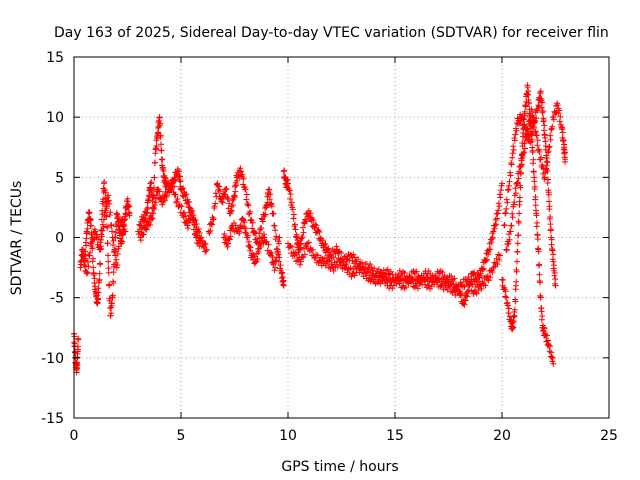 Image resolution: width=640 pixels, height=480 pixels. Describe the element at coordinates (74, 436) in the screenshot. I see `x-tick-label: 0` at that location.